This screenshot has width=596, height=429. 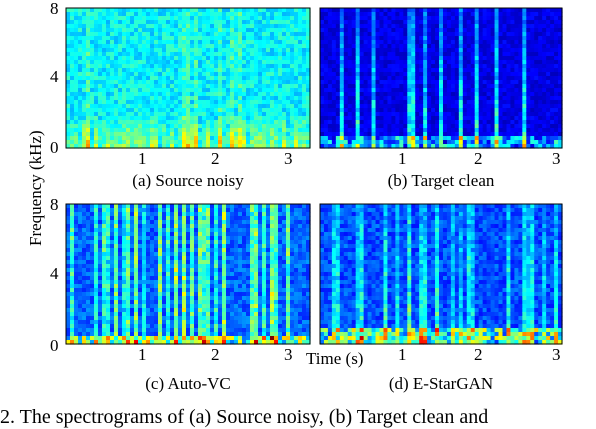 What do you see at coordinates (188, 274) in the screenshot?
I see `spectrogram-c` at bounding box center [188, 274].